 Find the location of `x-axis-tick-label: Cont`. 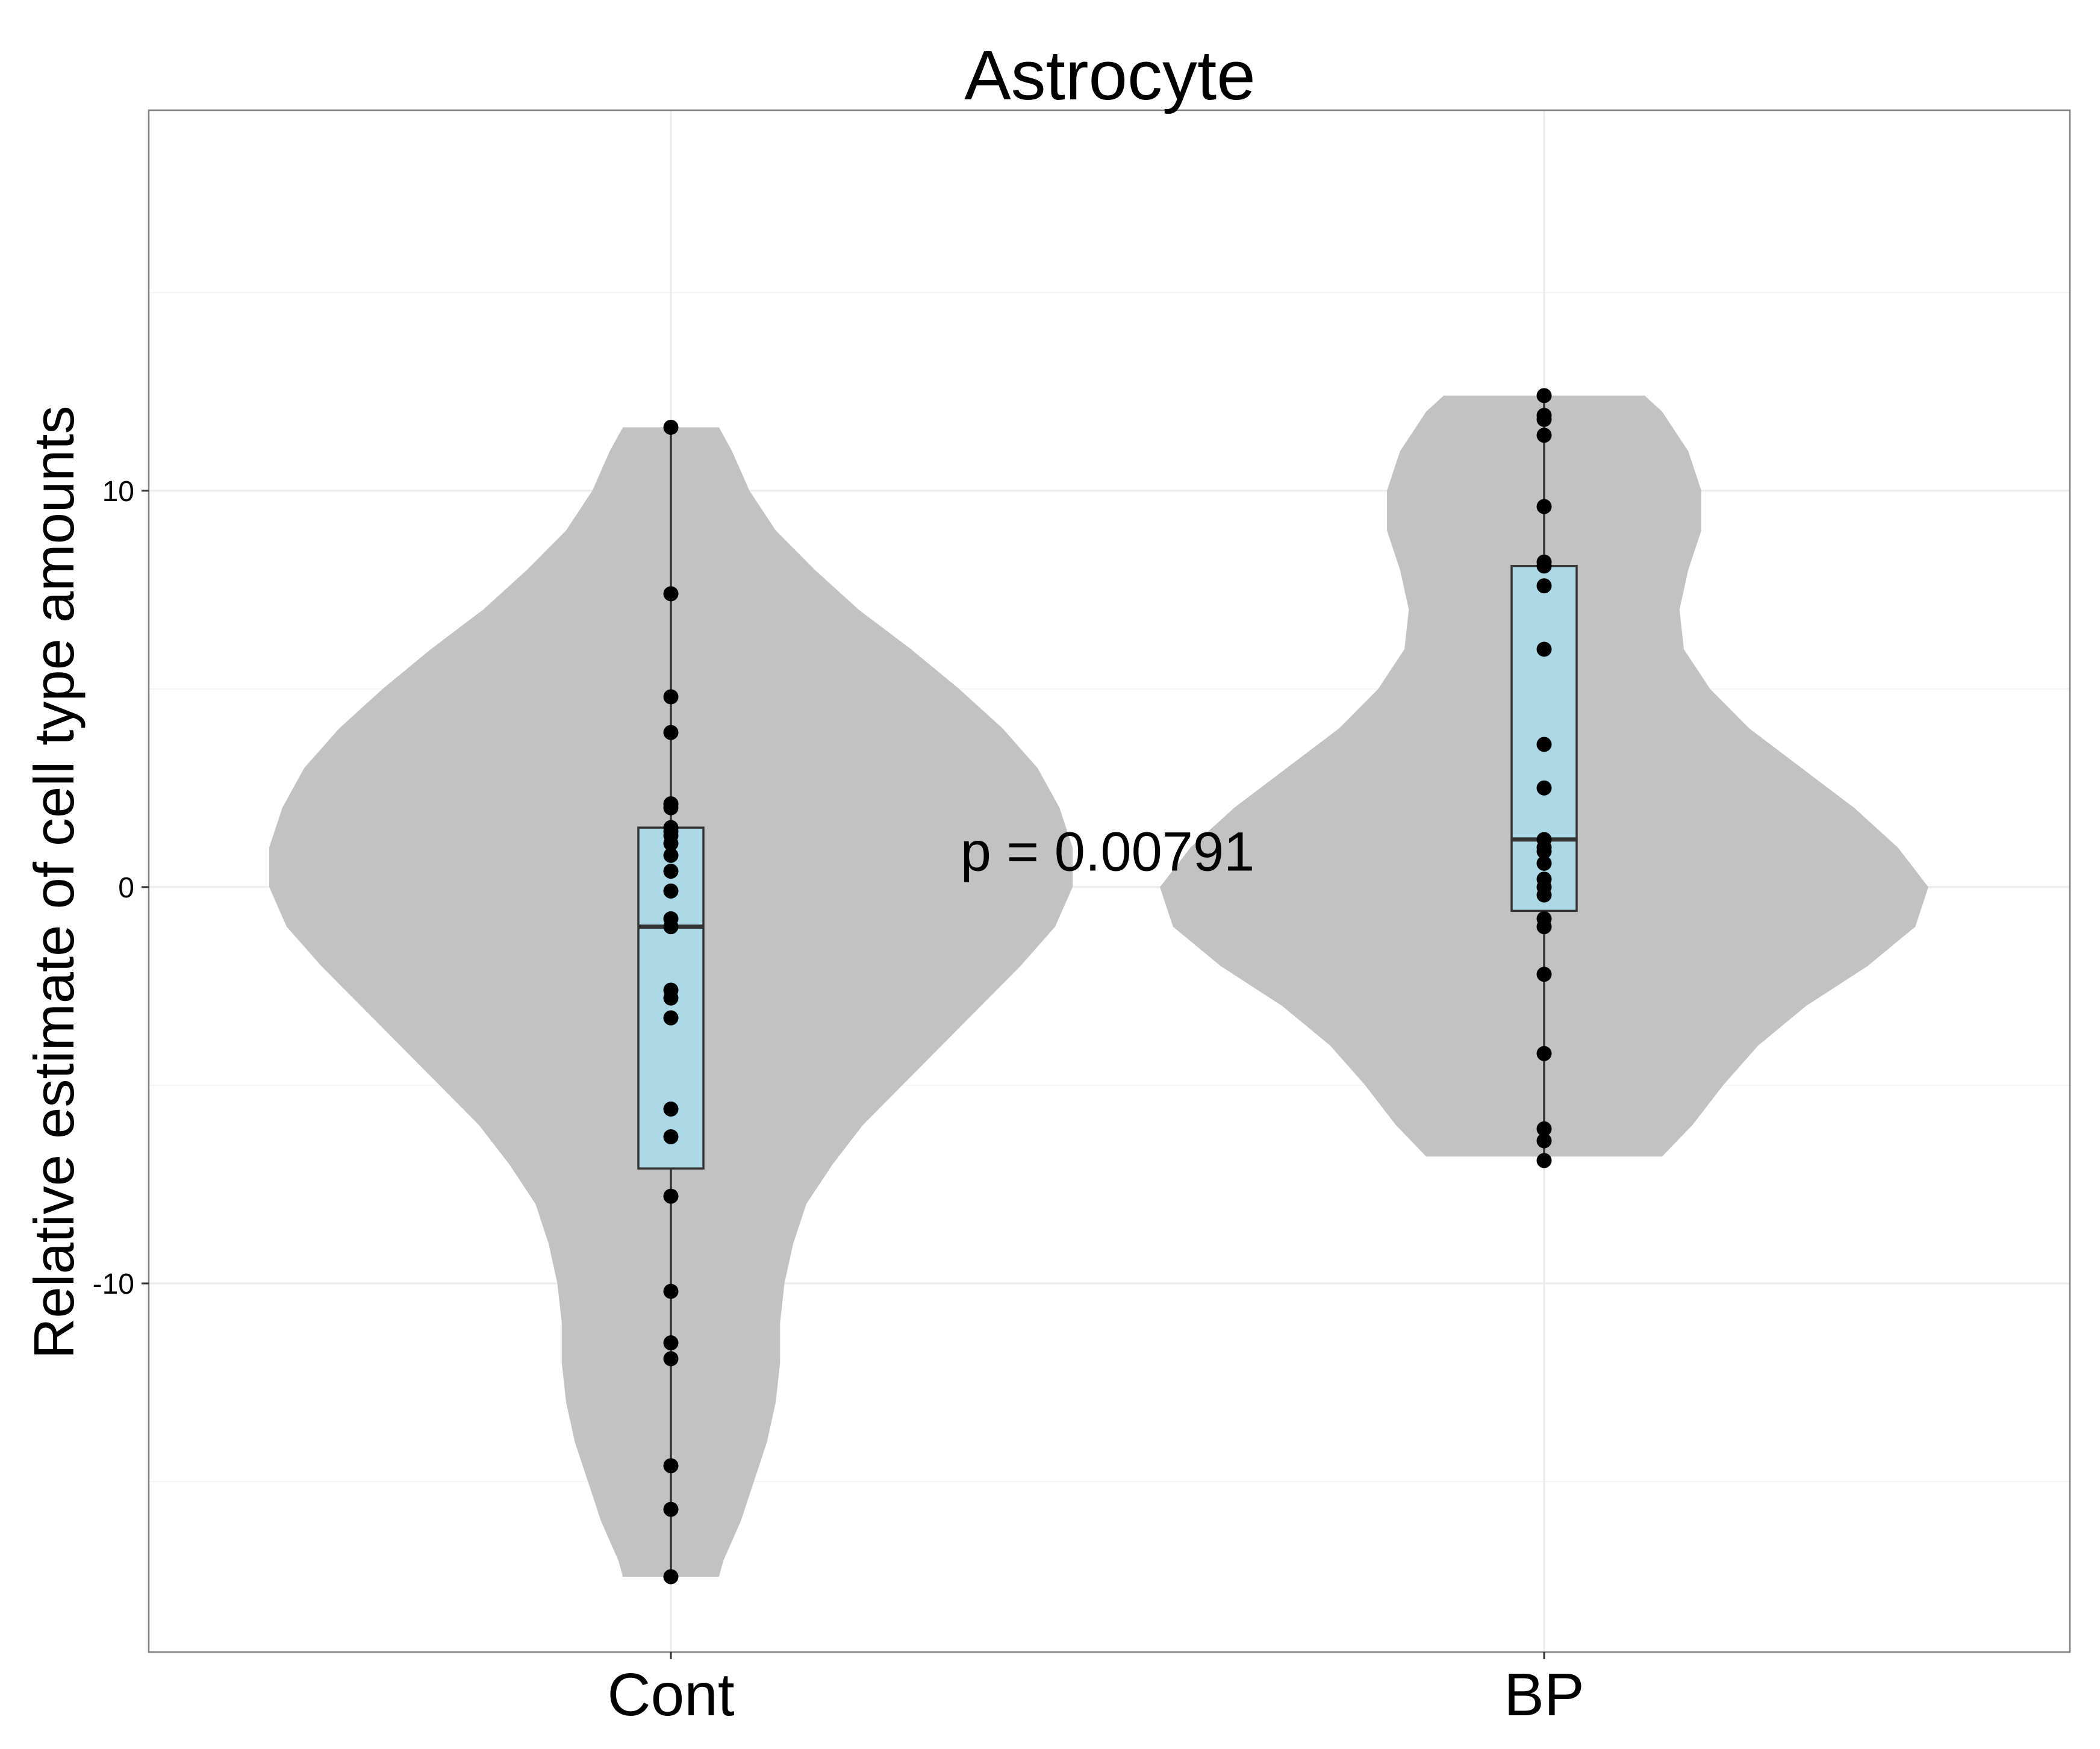

x-axis-tick-label: Cont is located at coordinates (671, 1695).